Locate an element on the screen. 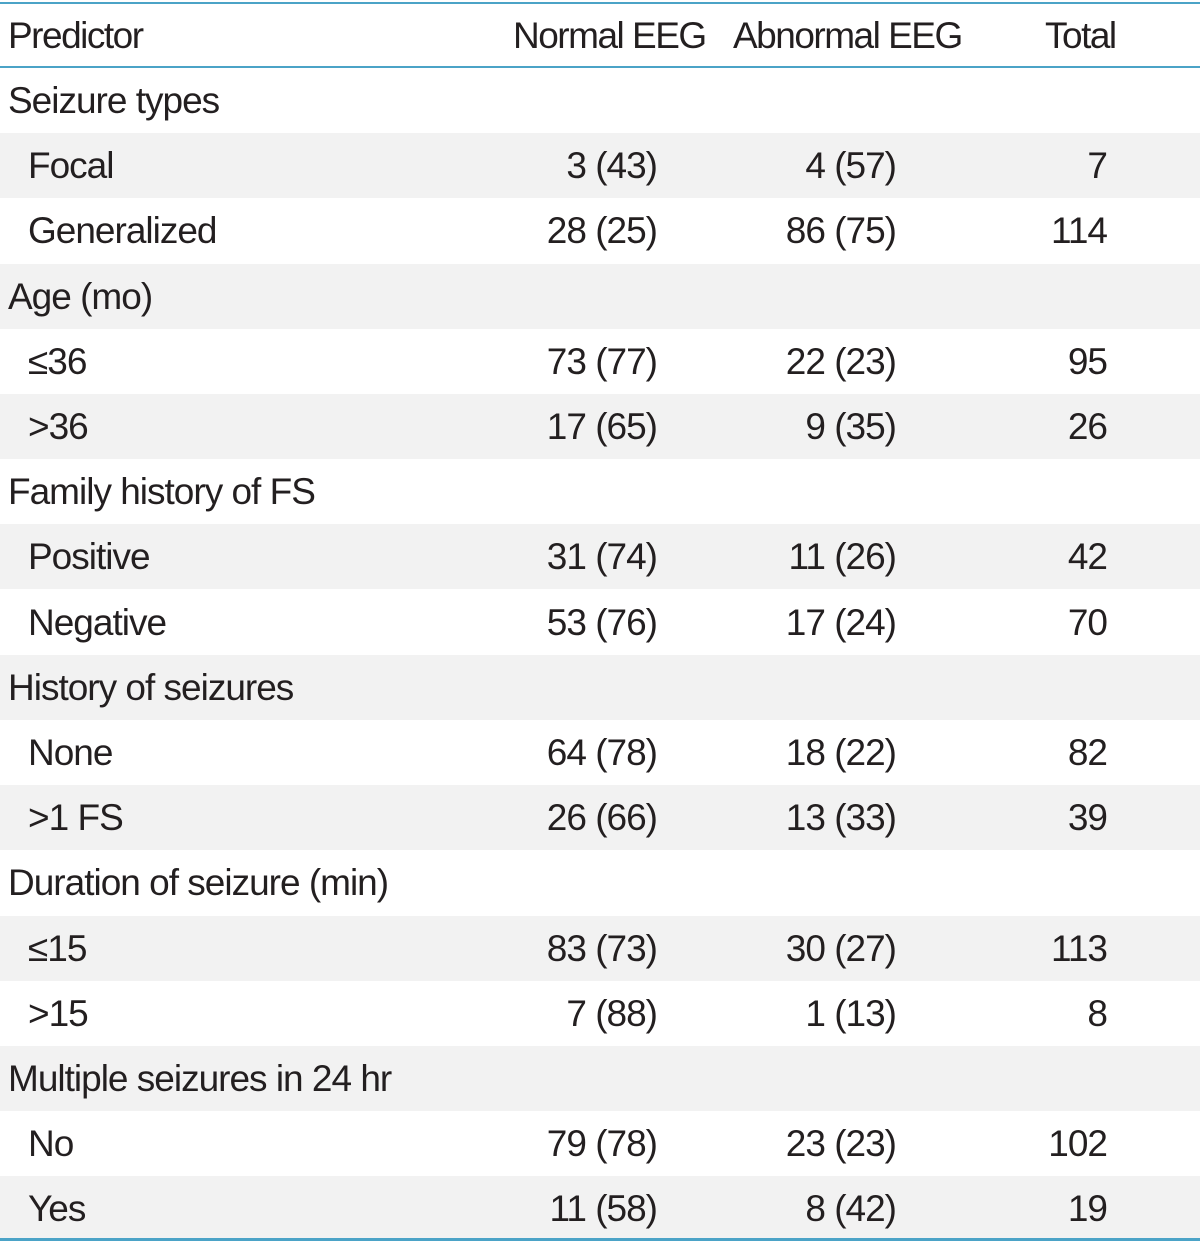 Image resolution: width=1200 pixels, height=1242 pixels. group-row: Family history of FS is located at coordinates (600, 491).